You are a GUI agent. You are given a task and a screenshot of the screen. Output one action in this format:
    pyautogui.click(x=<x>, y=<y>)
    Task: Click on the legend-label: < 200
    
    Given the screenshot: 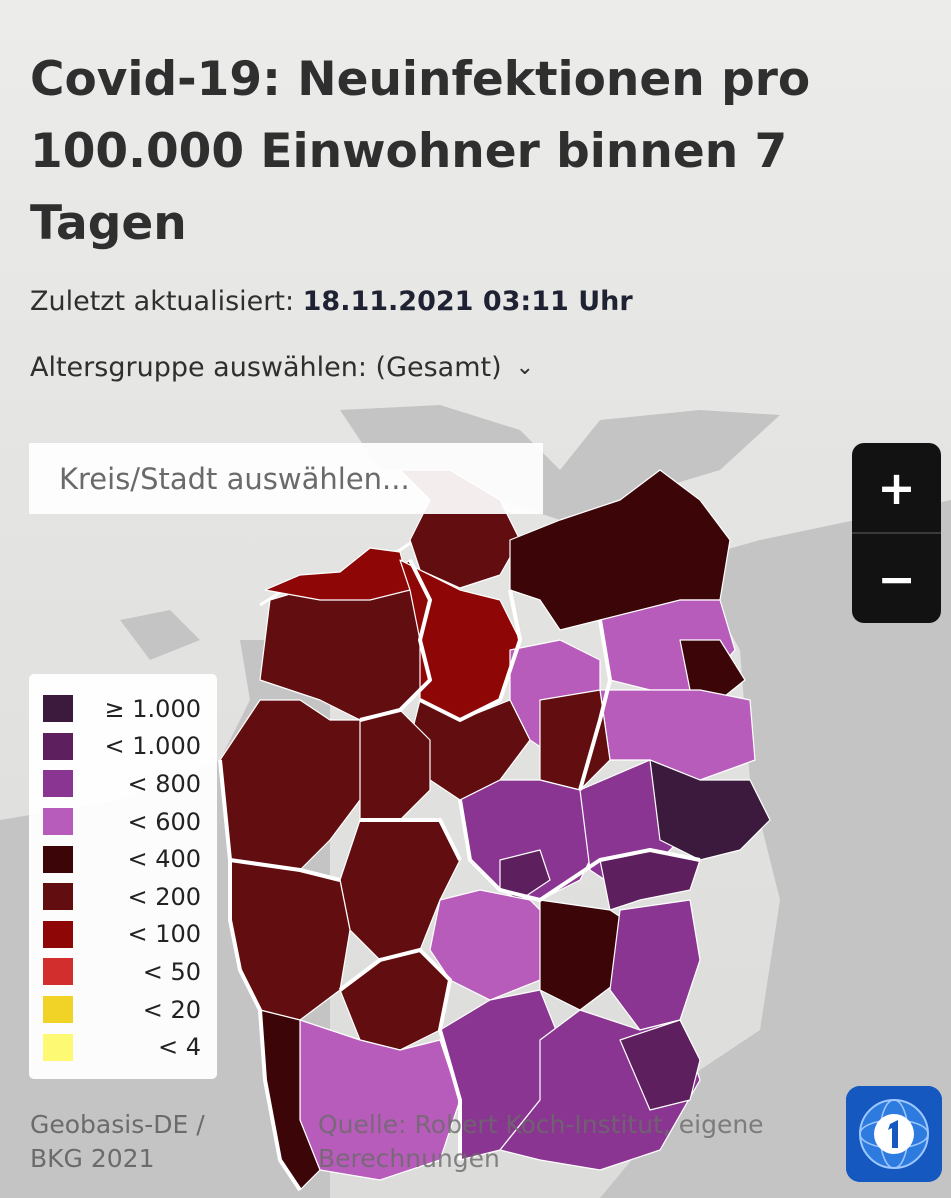 What is the action you would take?
    pyautogui.click(x=164, y=896)
    